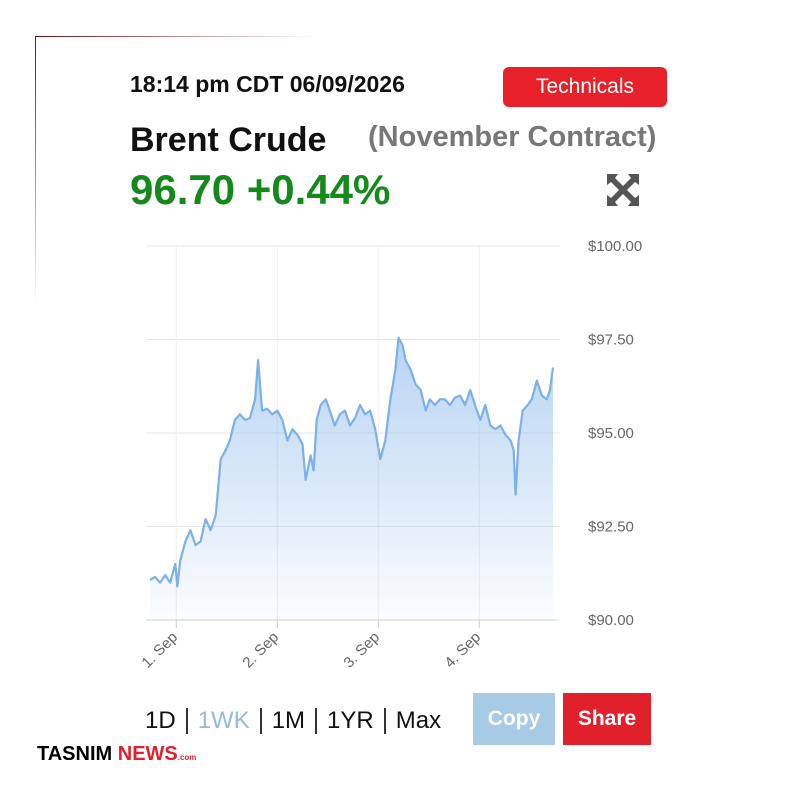 This screenshot has height=800, width=800. What do you see at coordinates (611, 620) in the screenshot?
I see `y-tick-label: $90.00` at bounding box center [611, 620].